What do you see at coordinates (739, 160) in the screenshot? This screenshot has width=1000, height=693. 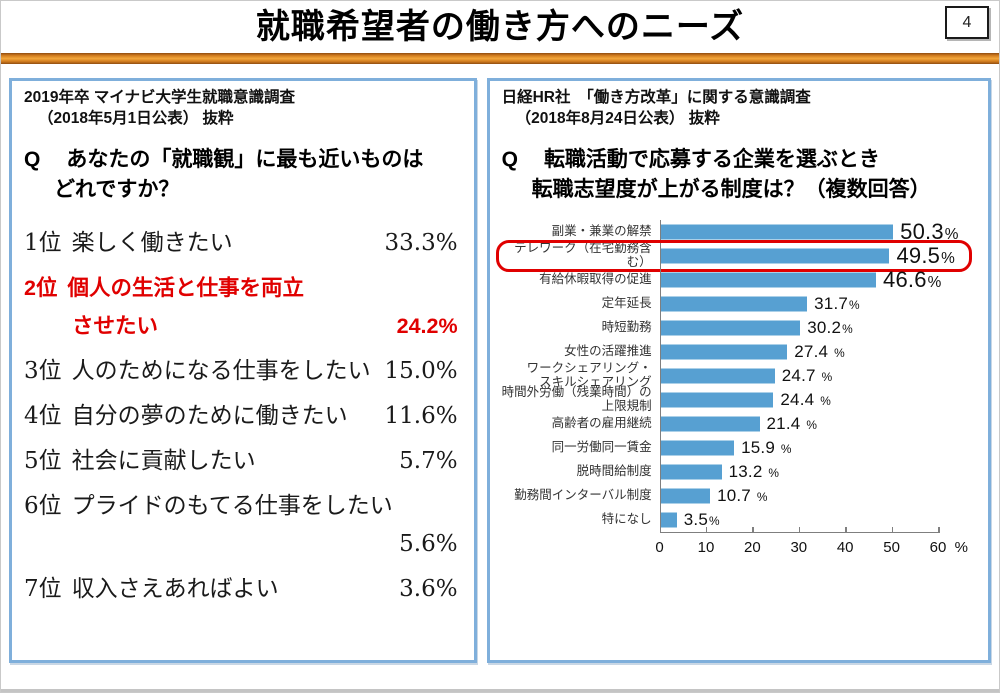 I see `right-question-line1: Q 転職活動で応募する企業を選ぶとき` at bounding box center [739, 160].